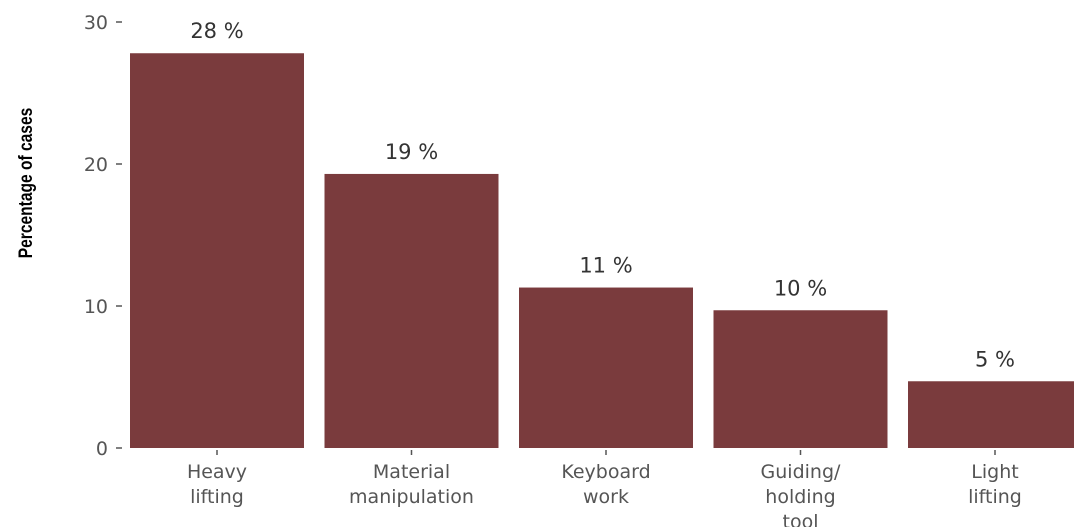  What do you see at coordinates (800, 288) in the screenshot?
I see `data-label: 10 %` at bounding box center [800, 288].